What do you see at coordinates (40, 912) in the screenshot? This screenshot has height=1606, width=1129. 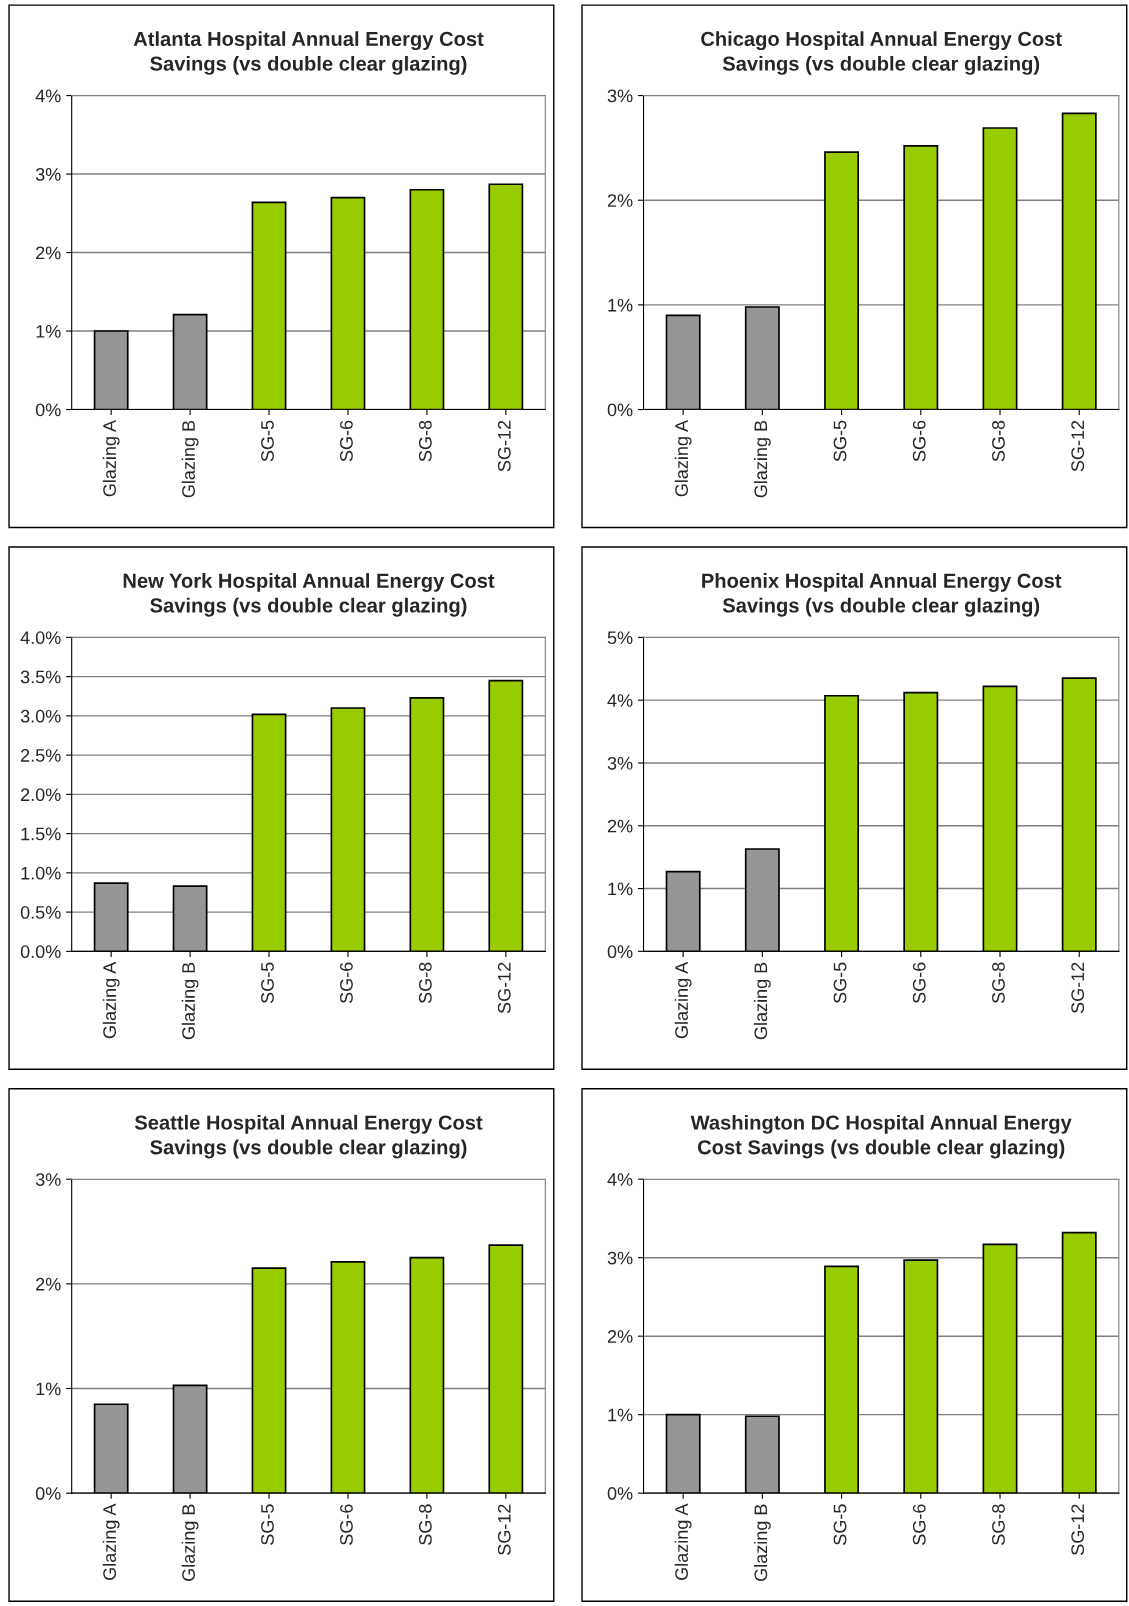 I see `y-tick-label: 0.5%` at bounding box center [40, 912].